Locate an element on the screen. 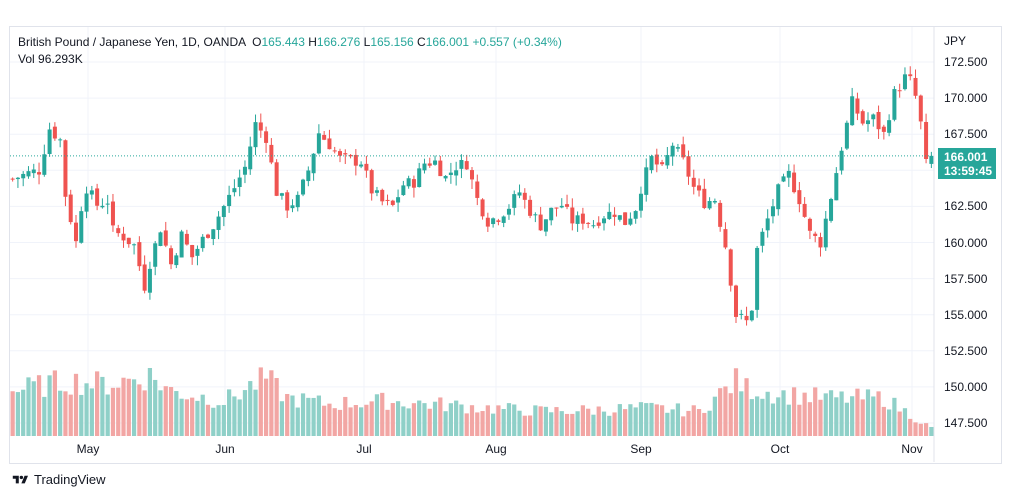 The image size is (1012, 498). price-tick-label: 150.000 is located at coordinates (966, 386).